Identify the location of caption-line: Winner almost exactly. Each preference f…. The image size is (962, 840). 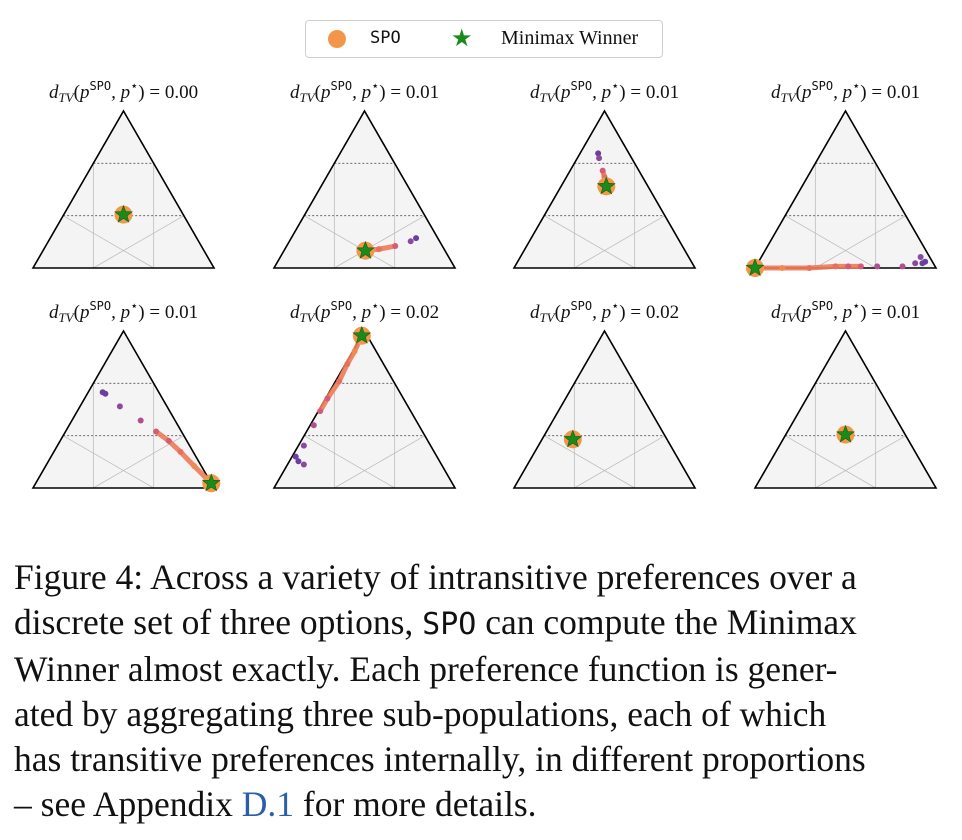
(426, 669).